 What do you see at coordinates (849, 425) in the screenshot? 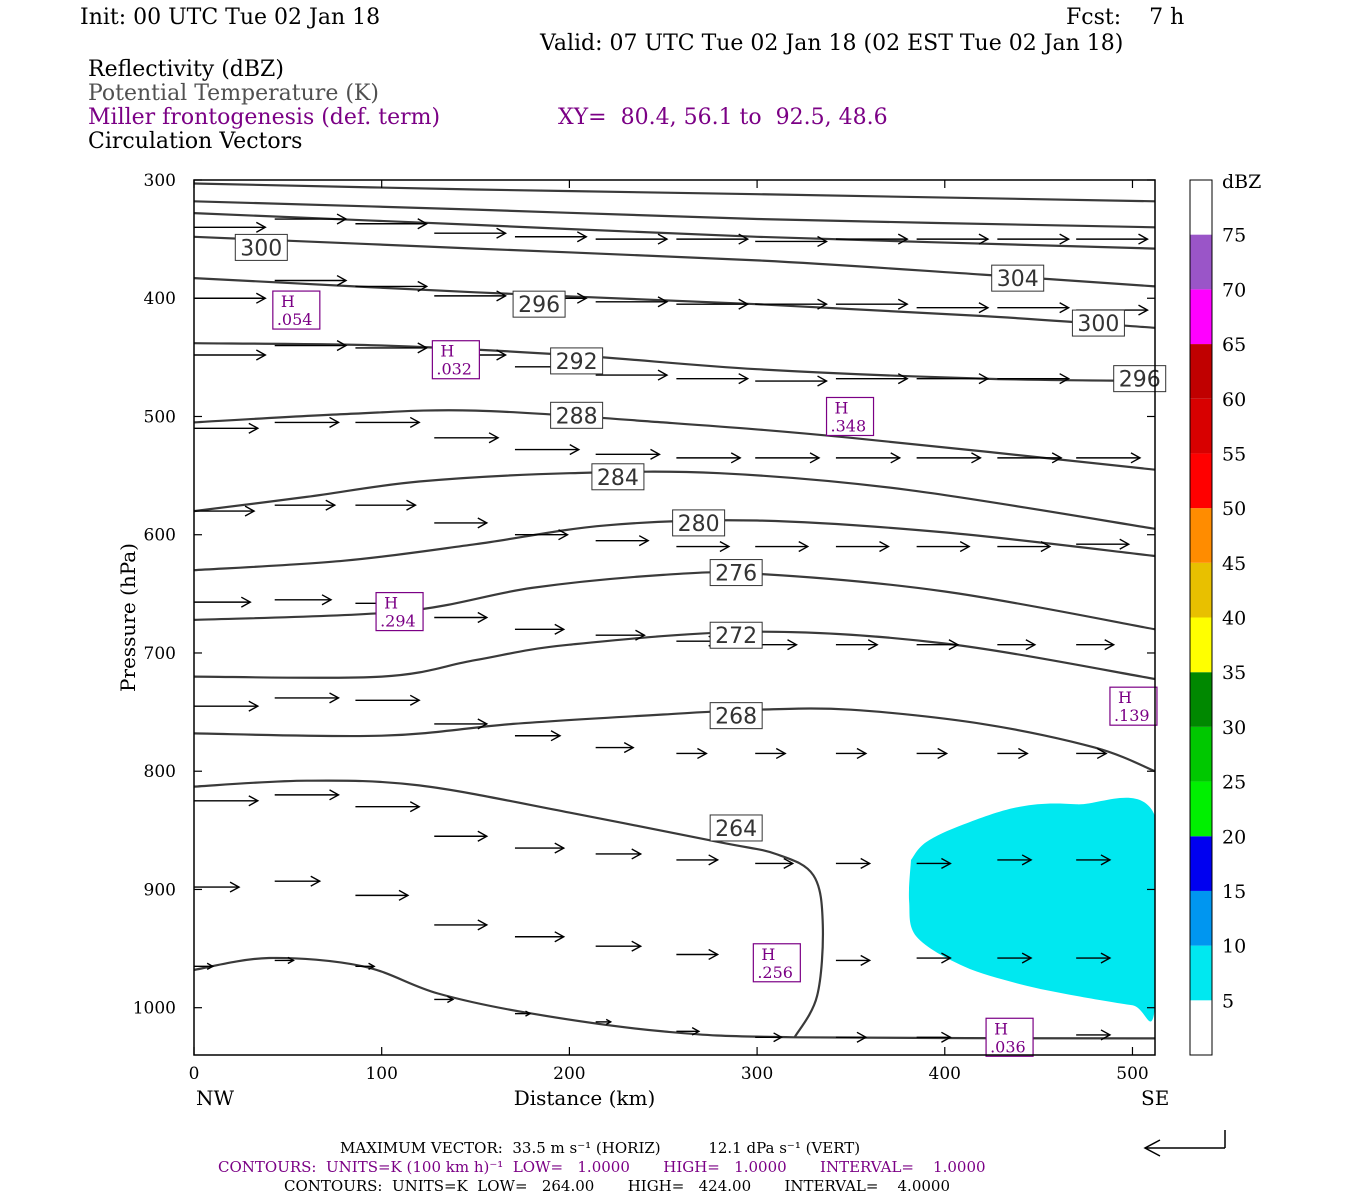
I see `svg-text: .348` at bounding box center [849, 425].